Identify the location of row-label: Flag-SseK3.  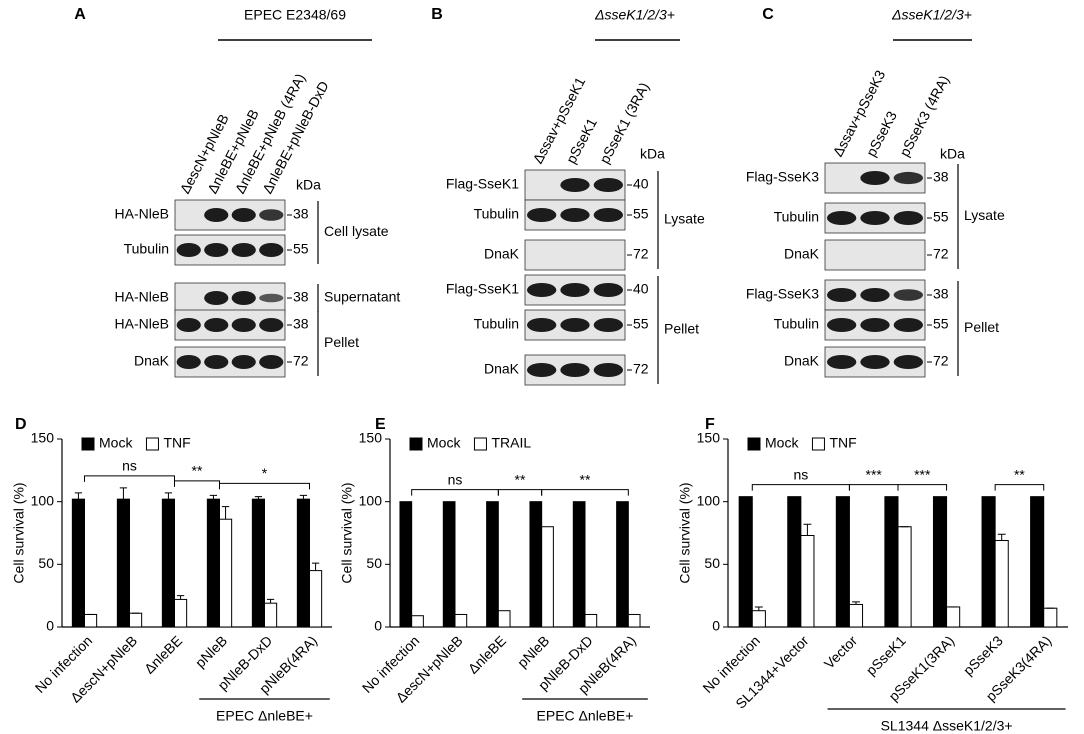
(782, 177).